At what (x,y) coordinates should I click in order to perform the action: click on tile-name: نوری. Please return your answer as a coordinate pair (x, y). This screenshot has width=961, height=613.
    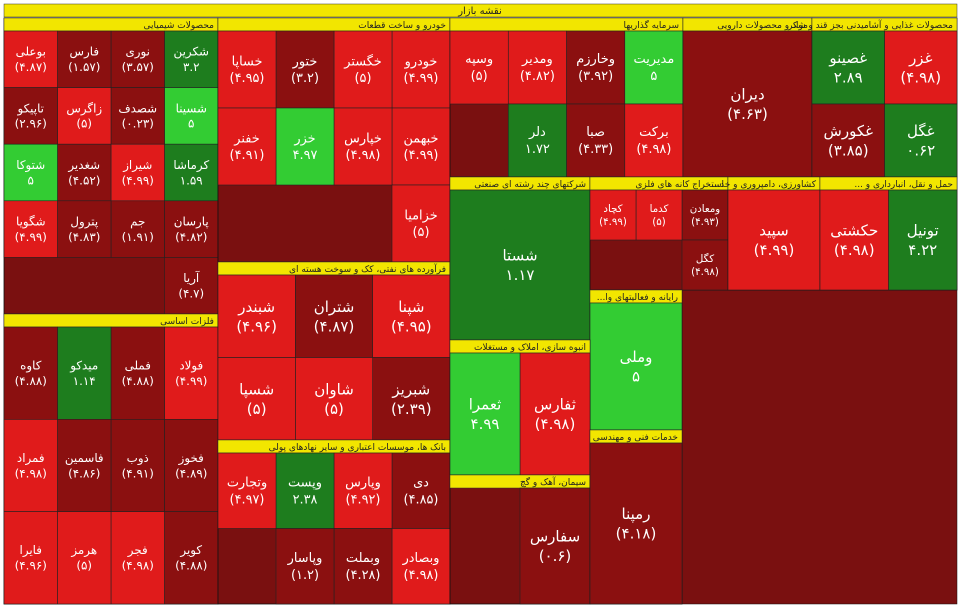
    Looking at the image, I should click on (138, 52).